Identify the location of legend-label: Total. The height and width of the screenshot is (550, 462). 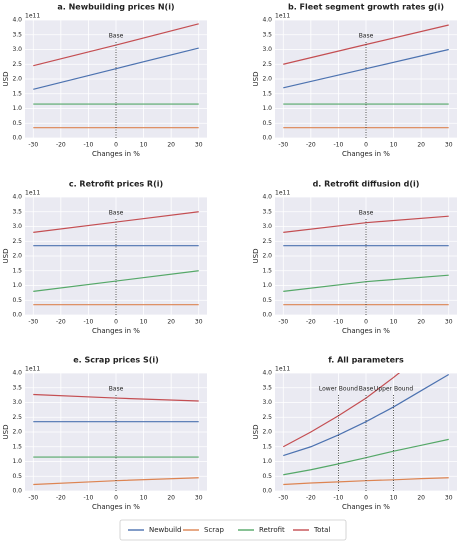
(321, 530).